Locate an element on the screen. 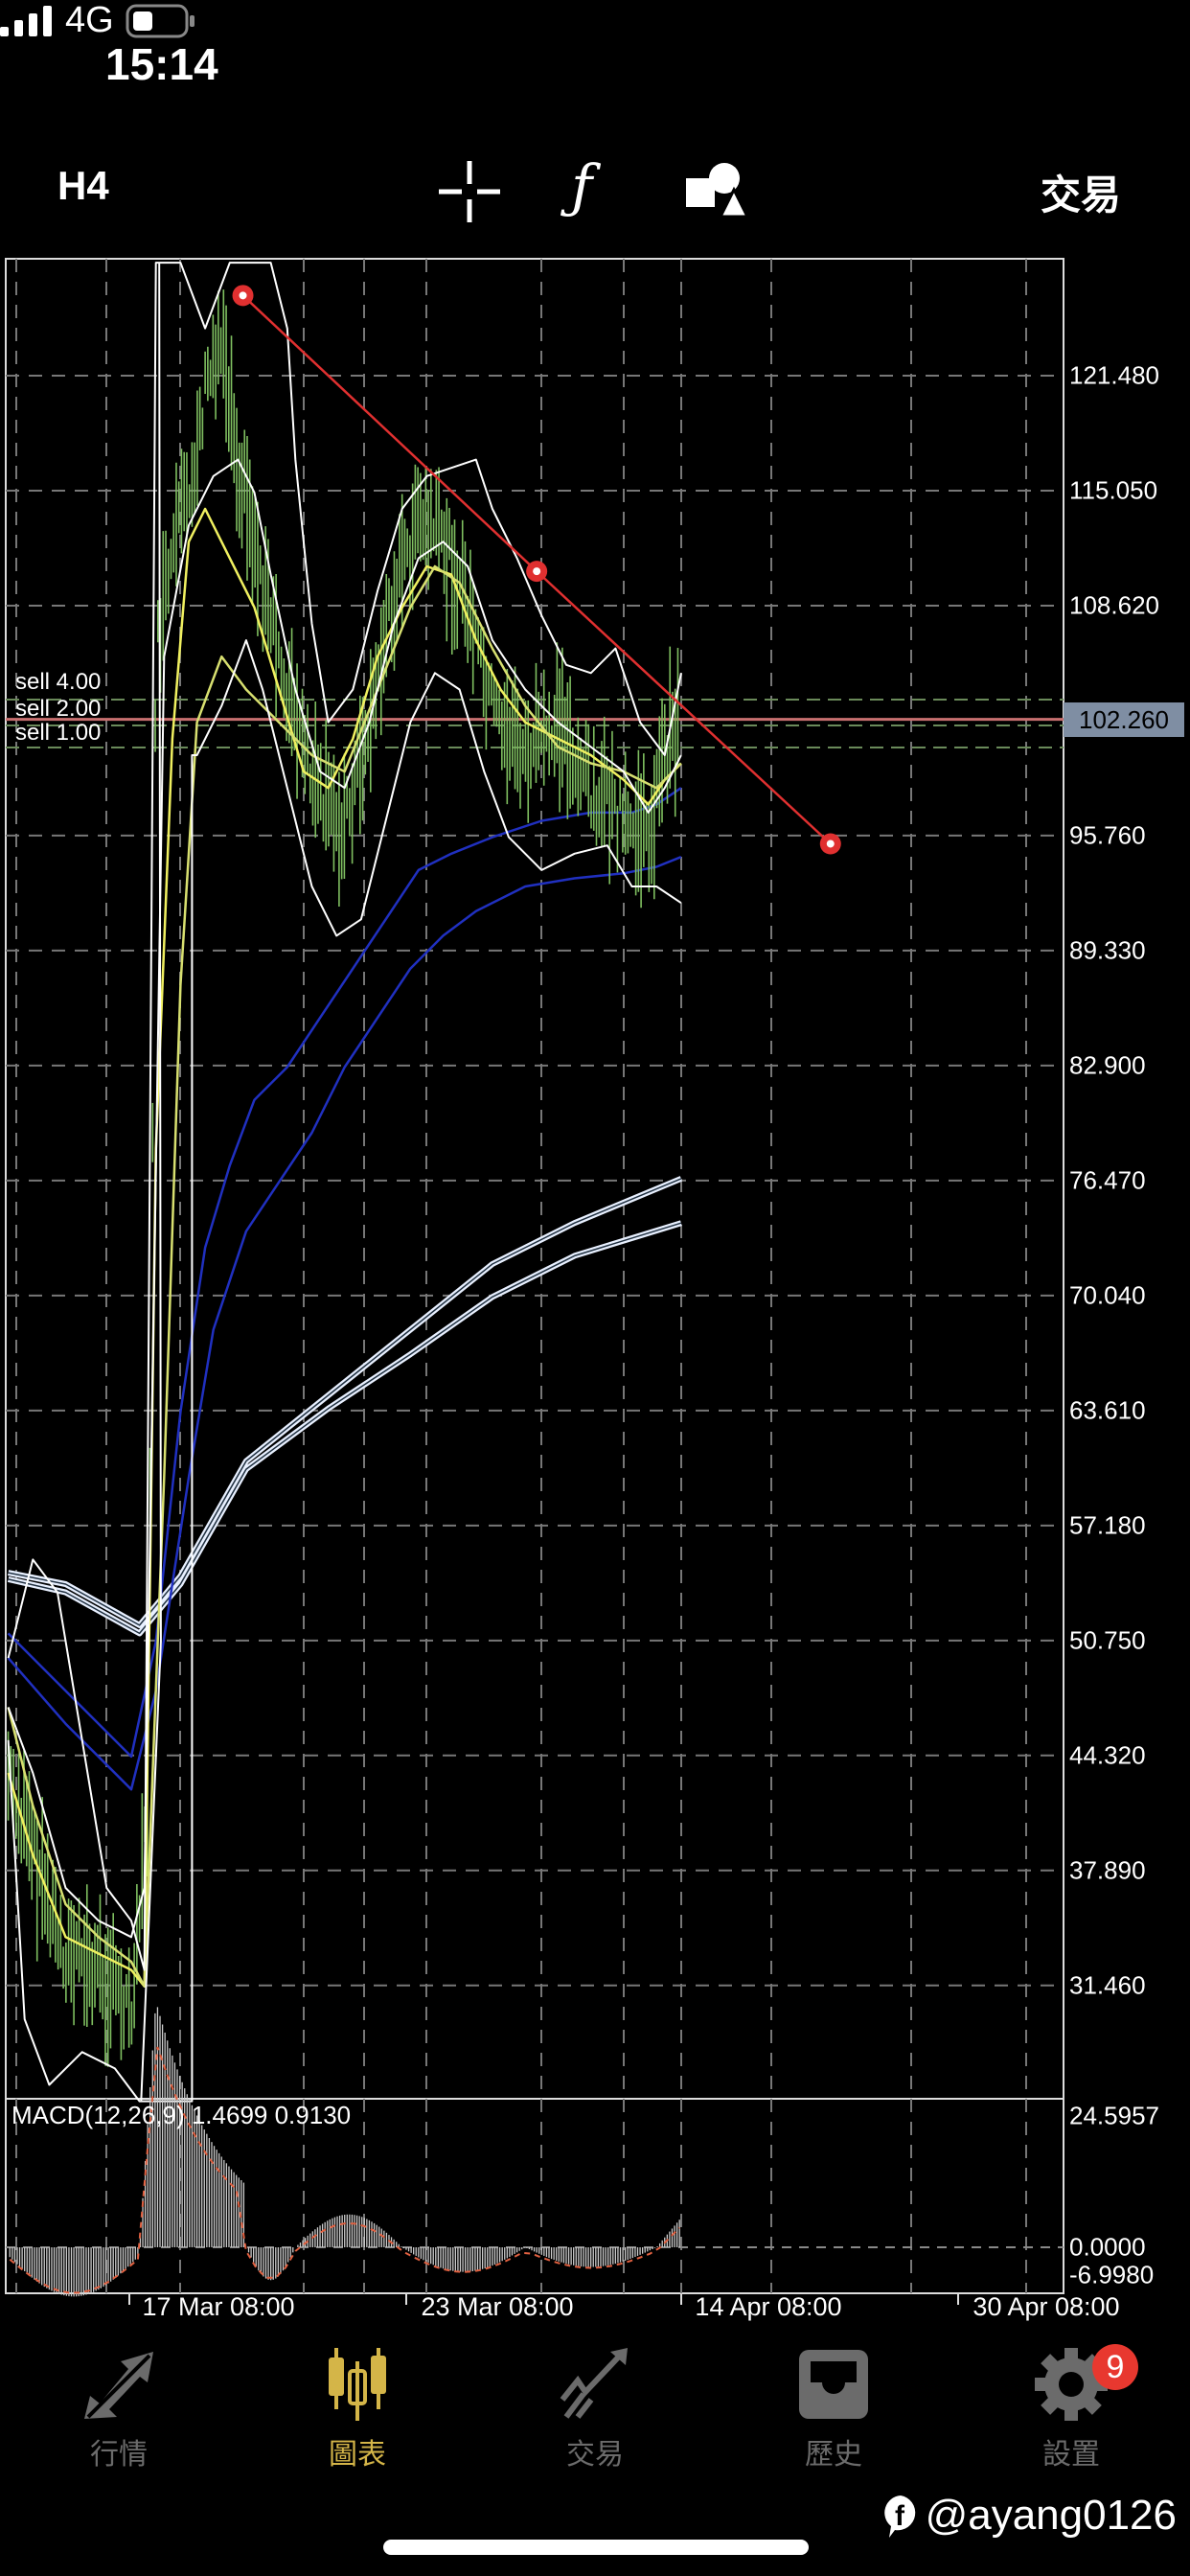 This screenshot has height=2576, width=1190. shapes-icon is located at coordinates (718, 190).